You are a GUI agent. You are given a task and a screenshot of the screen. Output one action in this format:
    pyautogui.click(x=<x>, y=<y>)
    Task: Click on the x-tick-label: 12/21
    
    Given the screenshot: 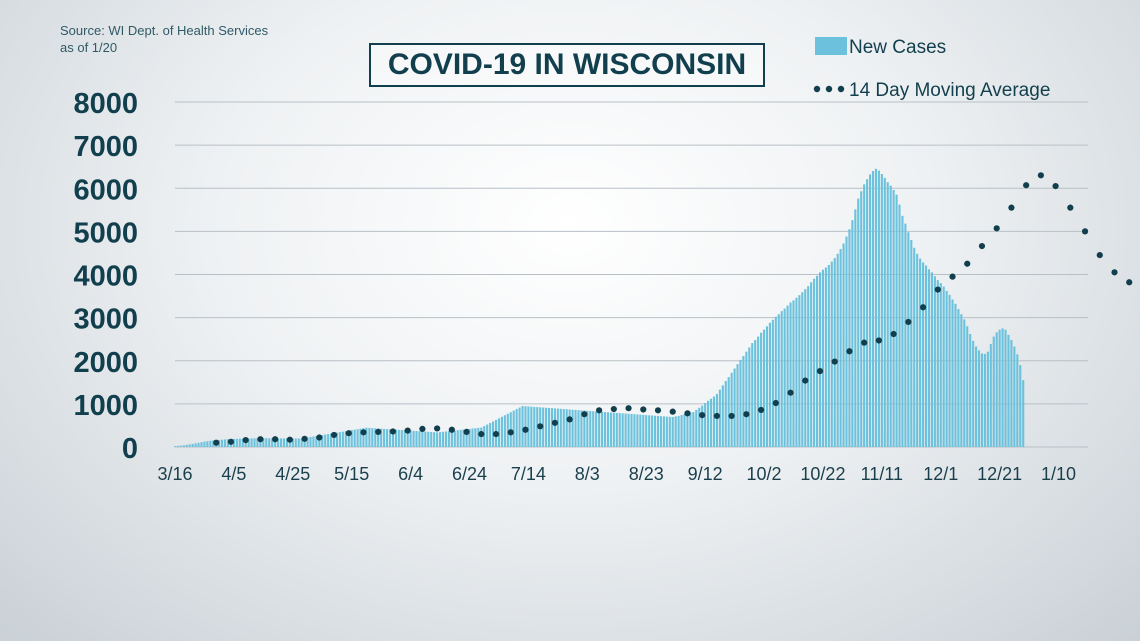 What is the action you would take?
    pyautogui.click(x=999, y=474)
    